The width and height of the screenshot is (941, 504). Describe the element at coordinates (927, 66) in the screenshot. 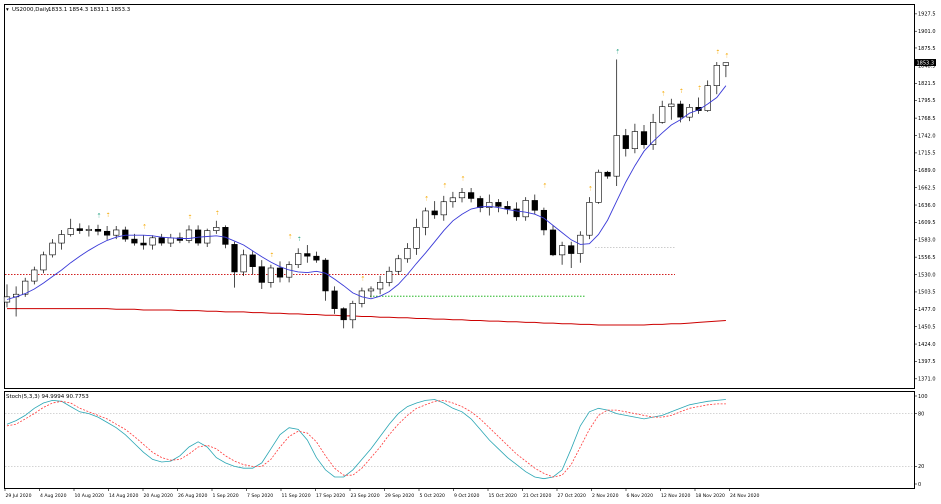

I see `price-tick-label: 1848.5` at that location.